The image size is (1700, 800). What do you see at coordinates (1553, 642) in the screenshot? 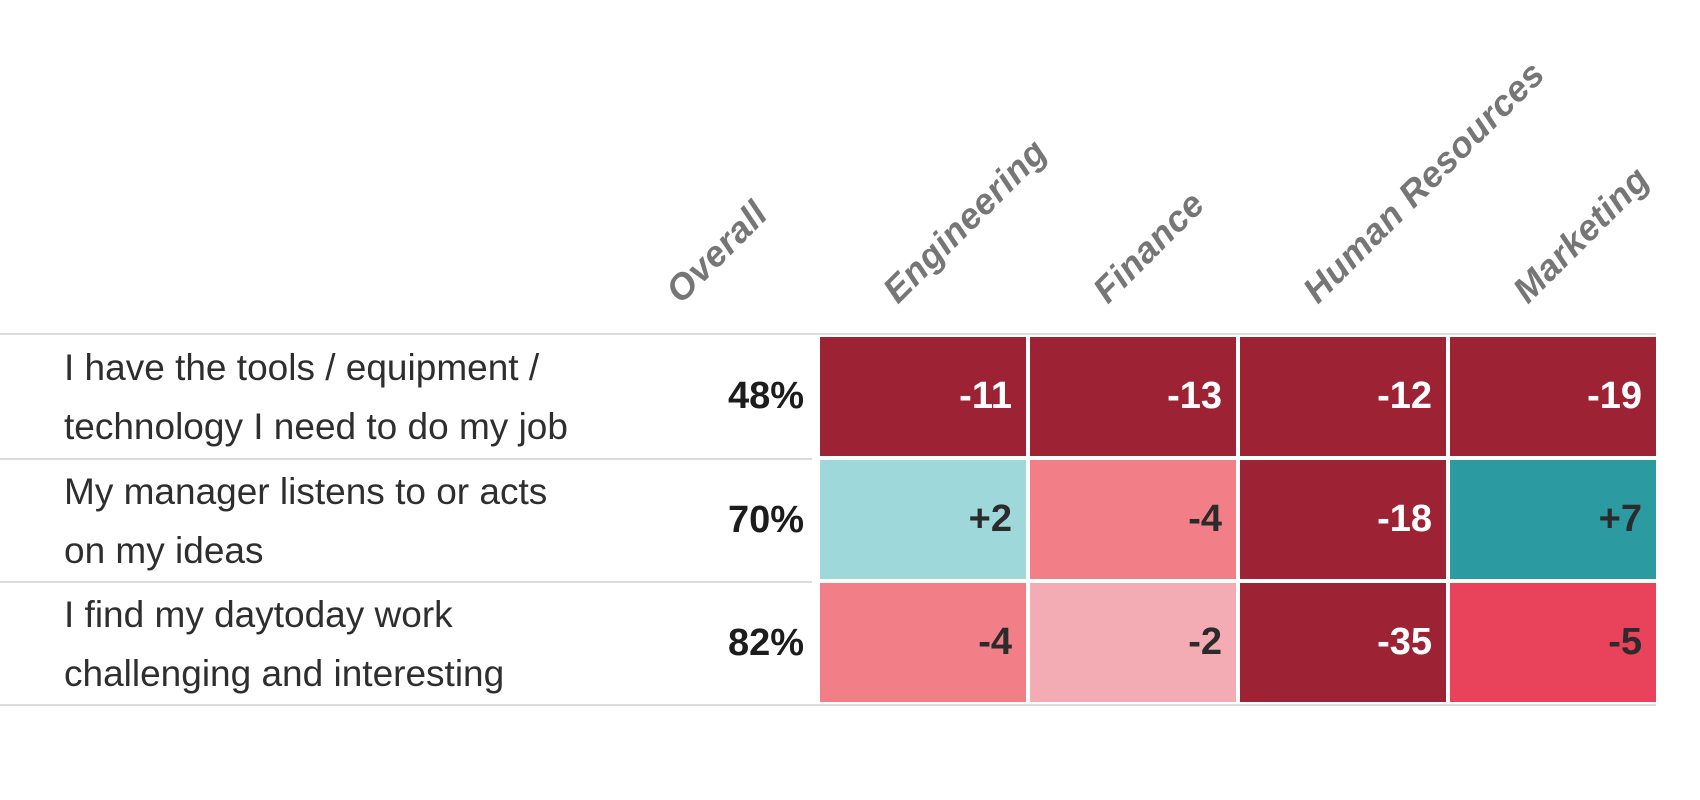
I see `heat-cell: -5` at bounding box center [1553, 642].